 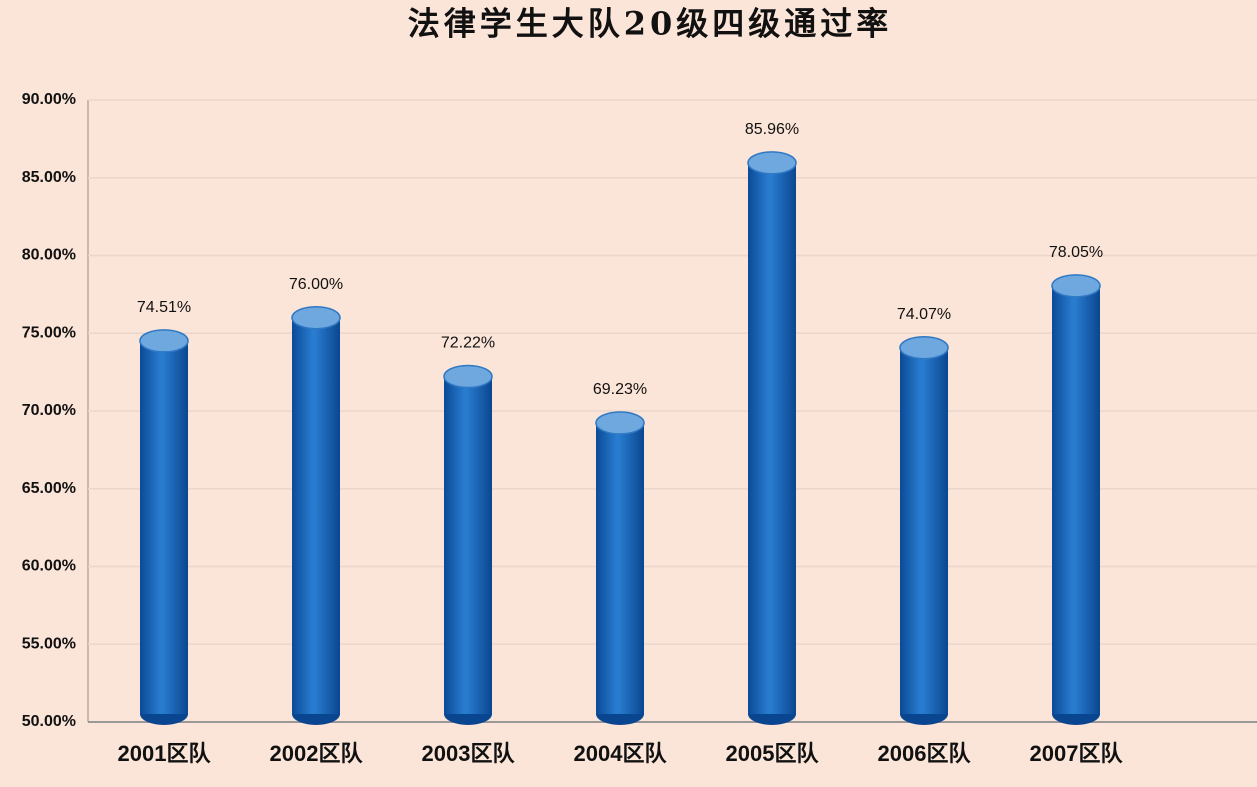 What do you see at coordinates (49, 410) in the screenshot?
I see `y-tick-label: 70.00%` at bounding box center [49, 410].